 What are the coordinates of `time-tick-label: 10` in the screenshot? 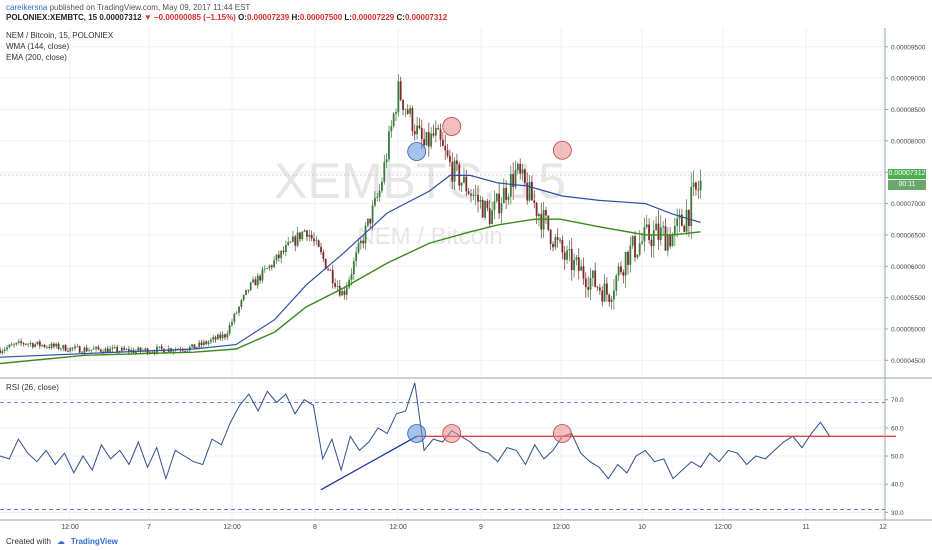 It's located at (642, 527).